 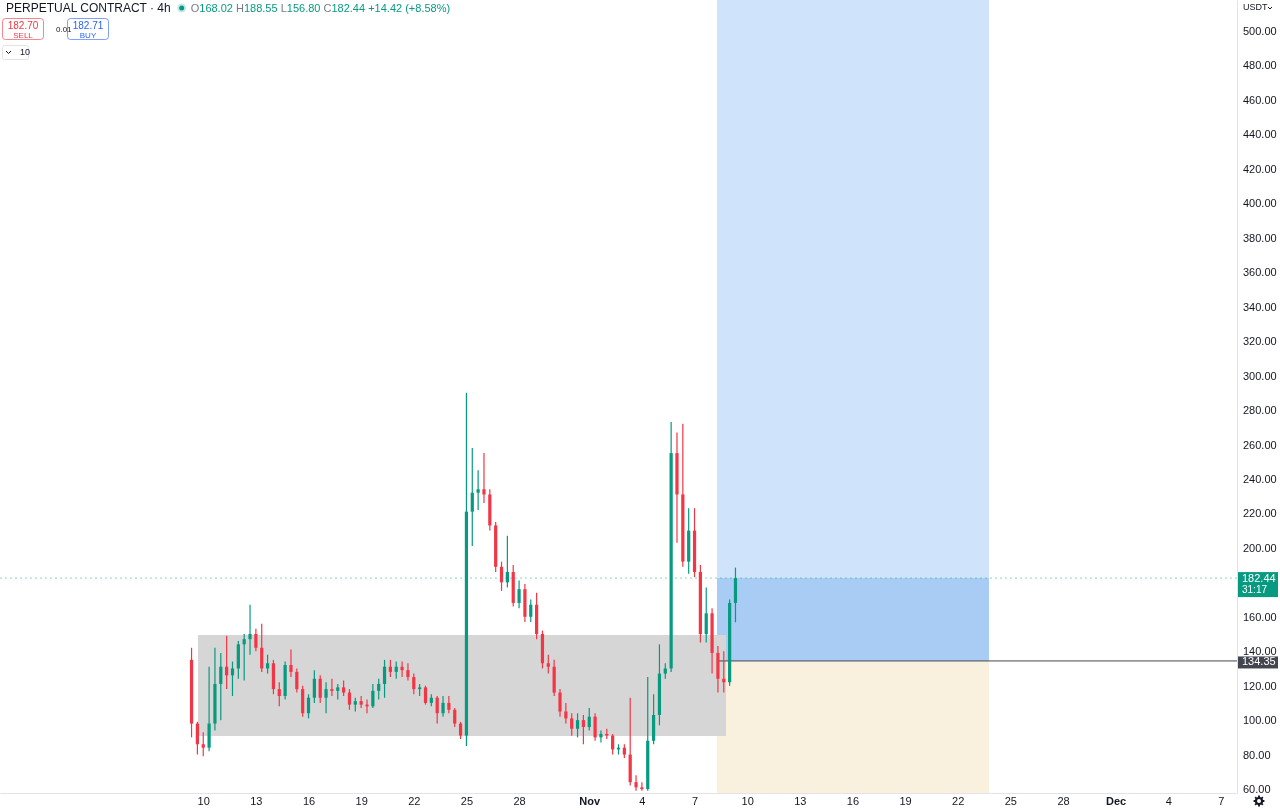 I want to click on y-tick-label: 220.00, so click(x=1260, y=513).